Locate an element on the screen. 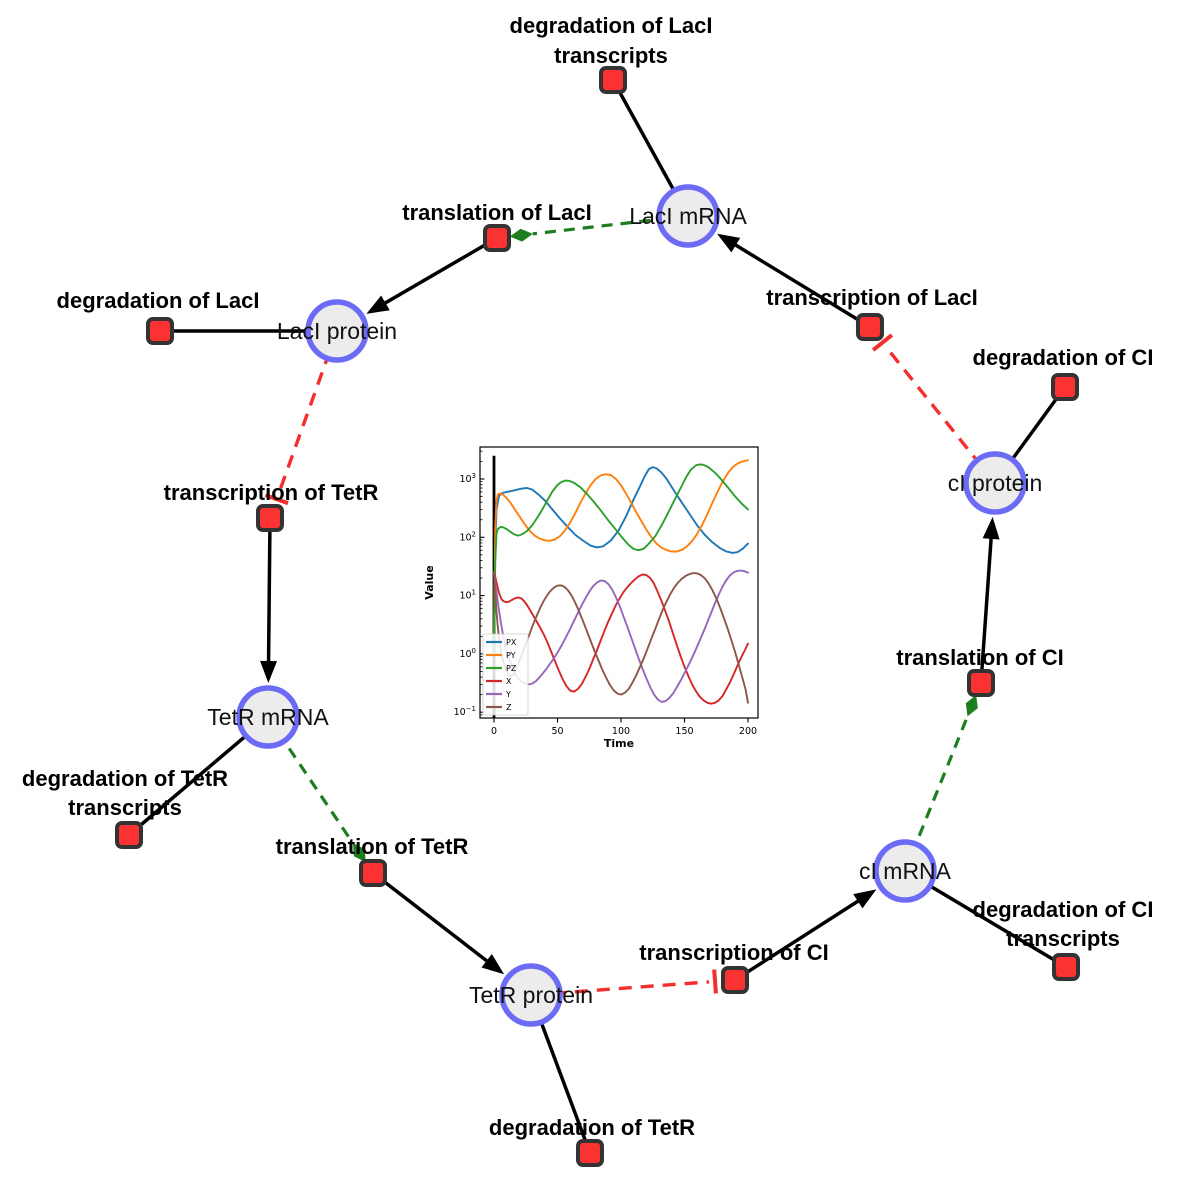  reaction-label-deg_tetr: degradation of TetR is located at coordinates (592, 1127).